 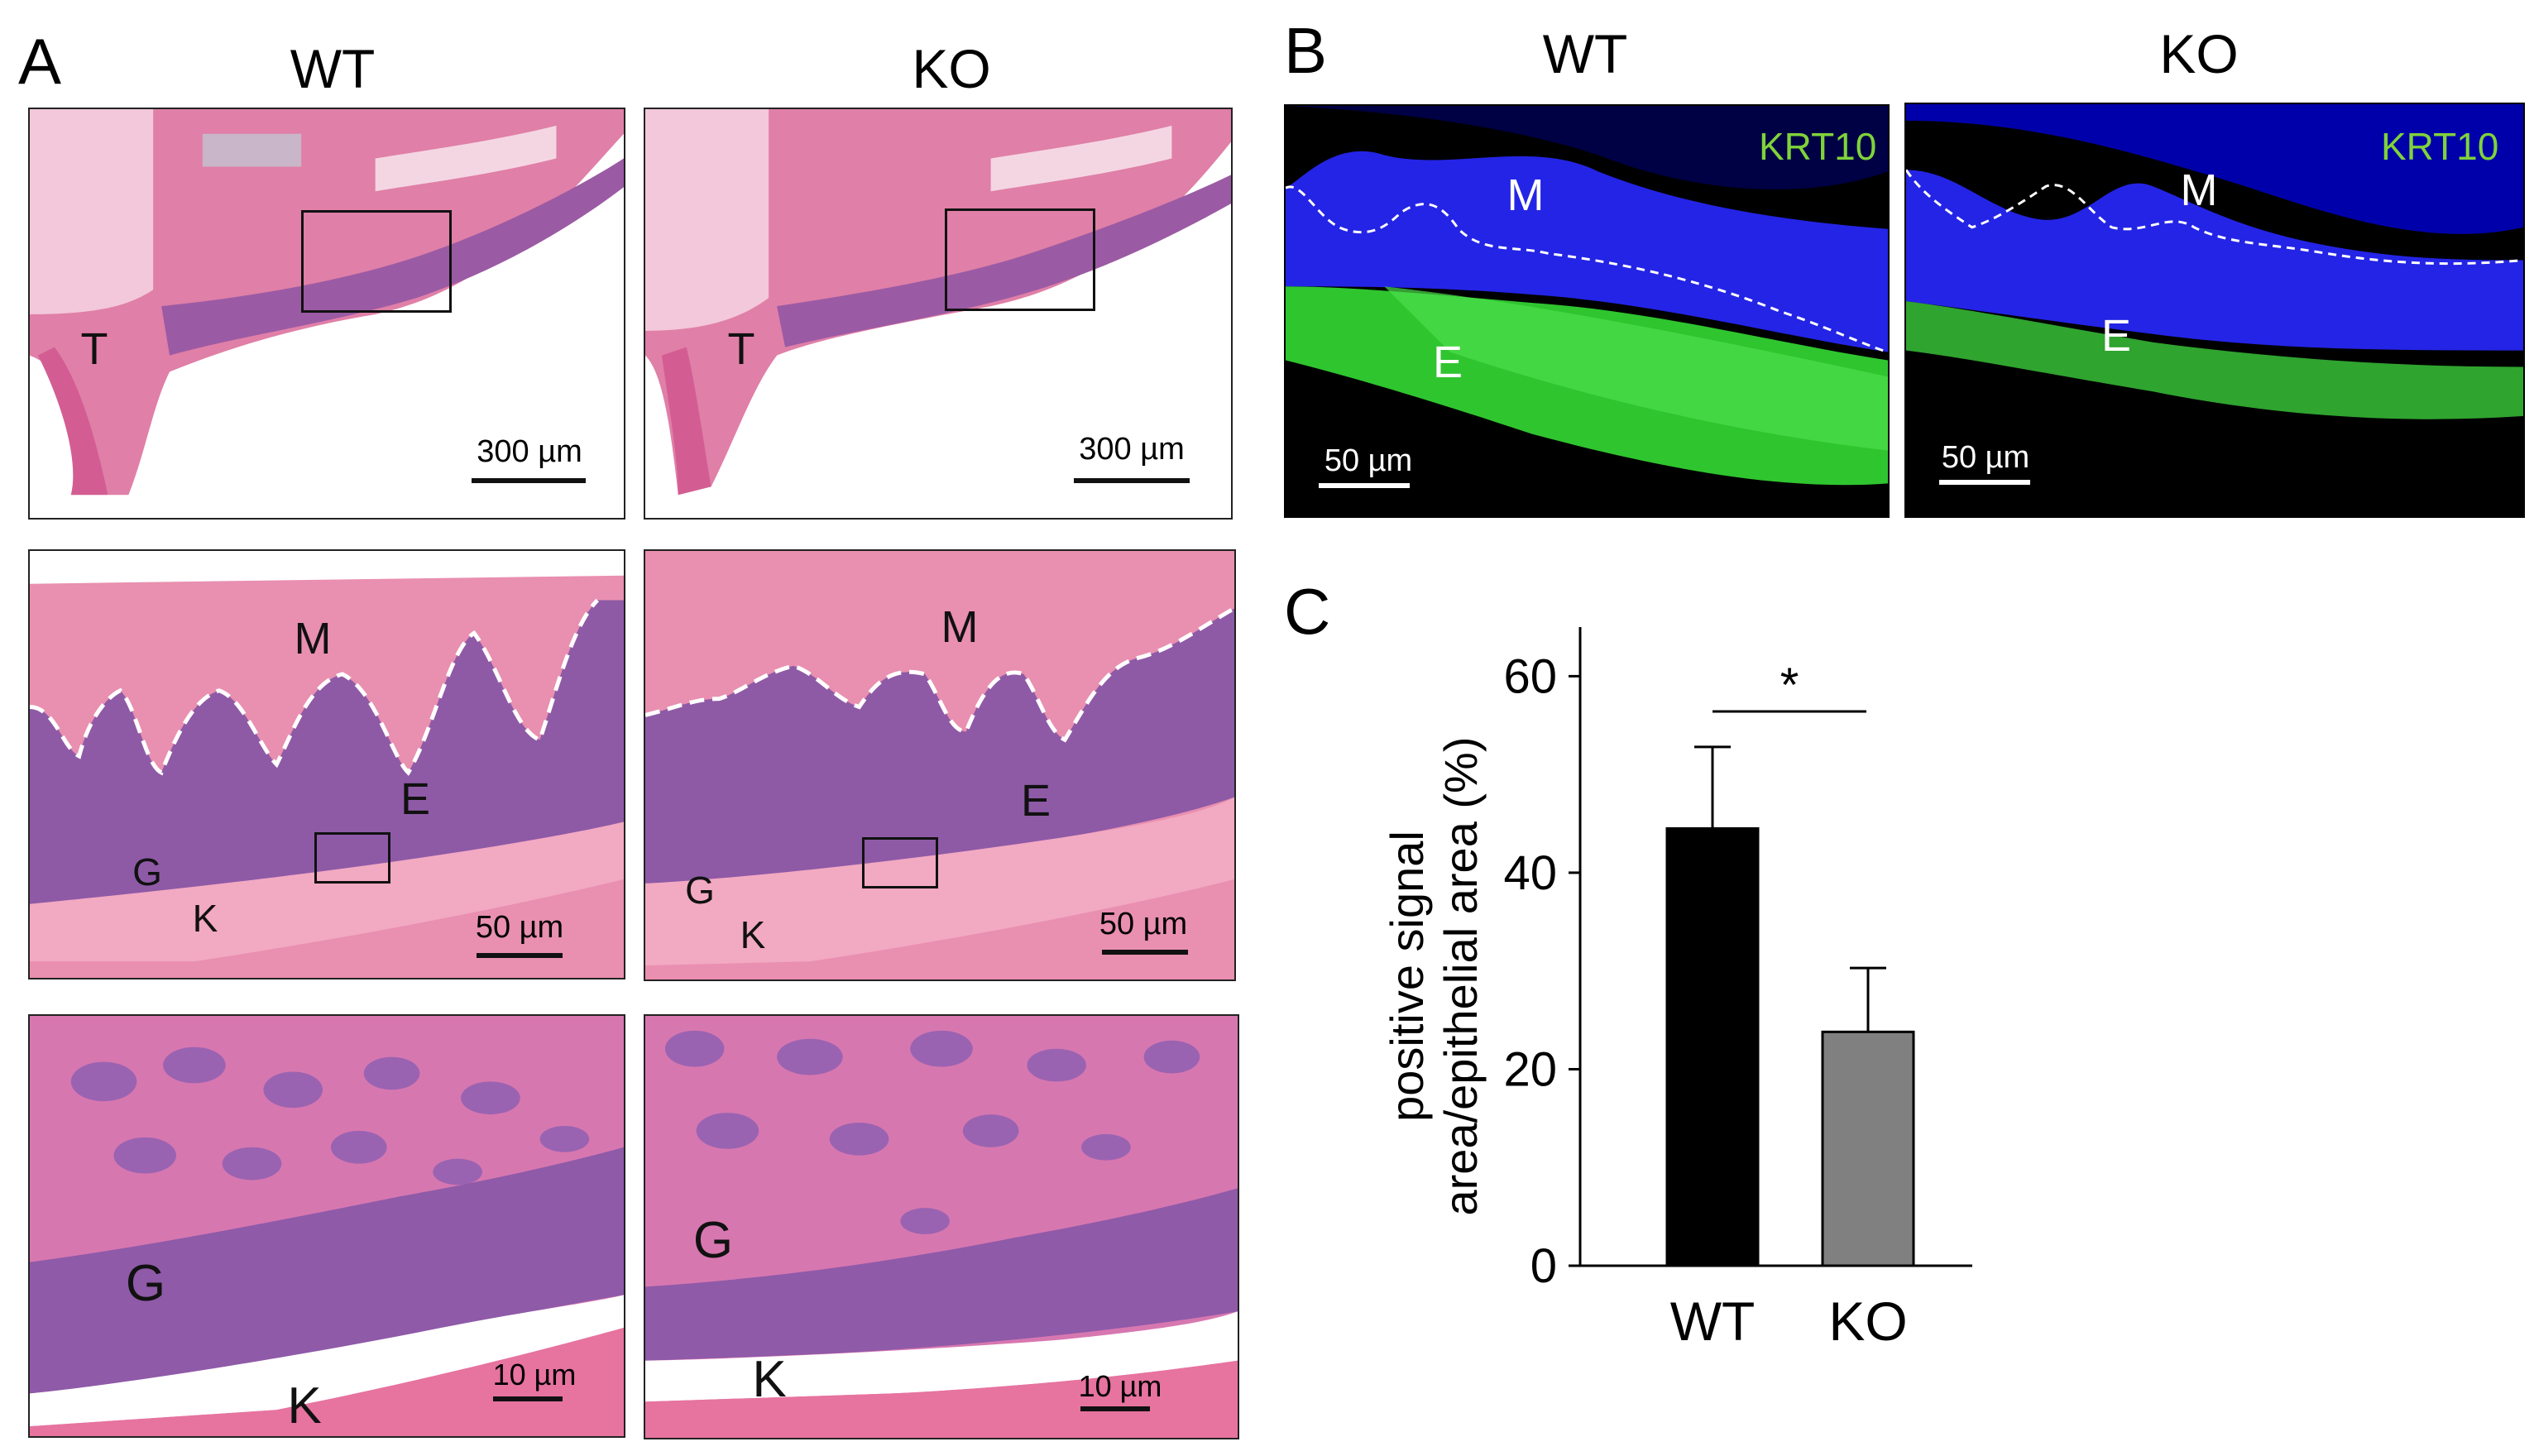 What do you see at coordinates (1587, 311) in the screenshot?
I see `if-krt10-wt-image: M E KRT10 50 µm` at bounding box center [1587, 311].